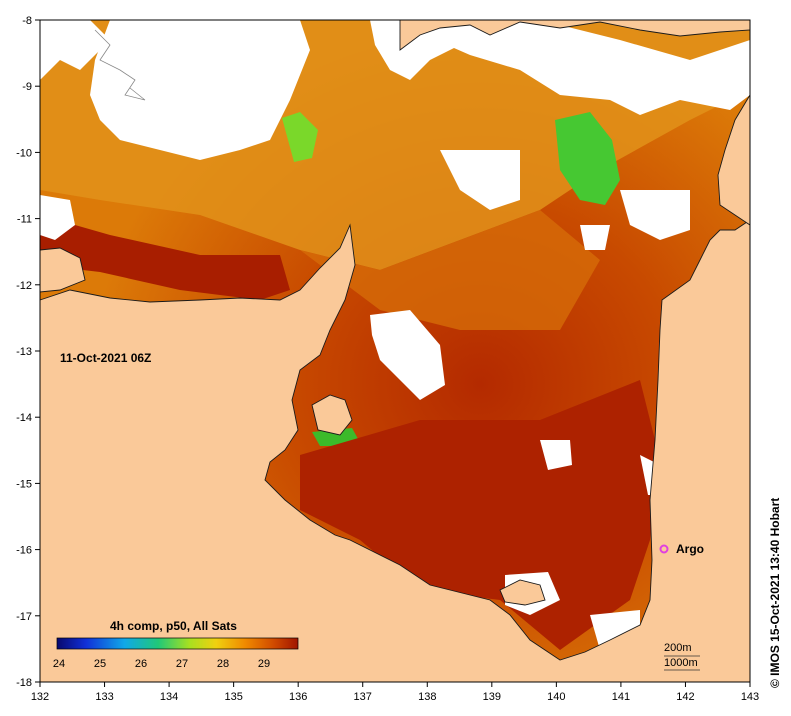 This screenshot has height=716, width=791. Describe the element at coordinates (264, 664) in the screenshot. I see `colorbar-tick-label: 29` at that location.